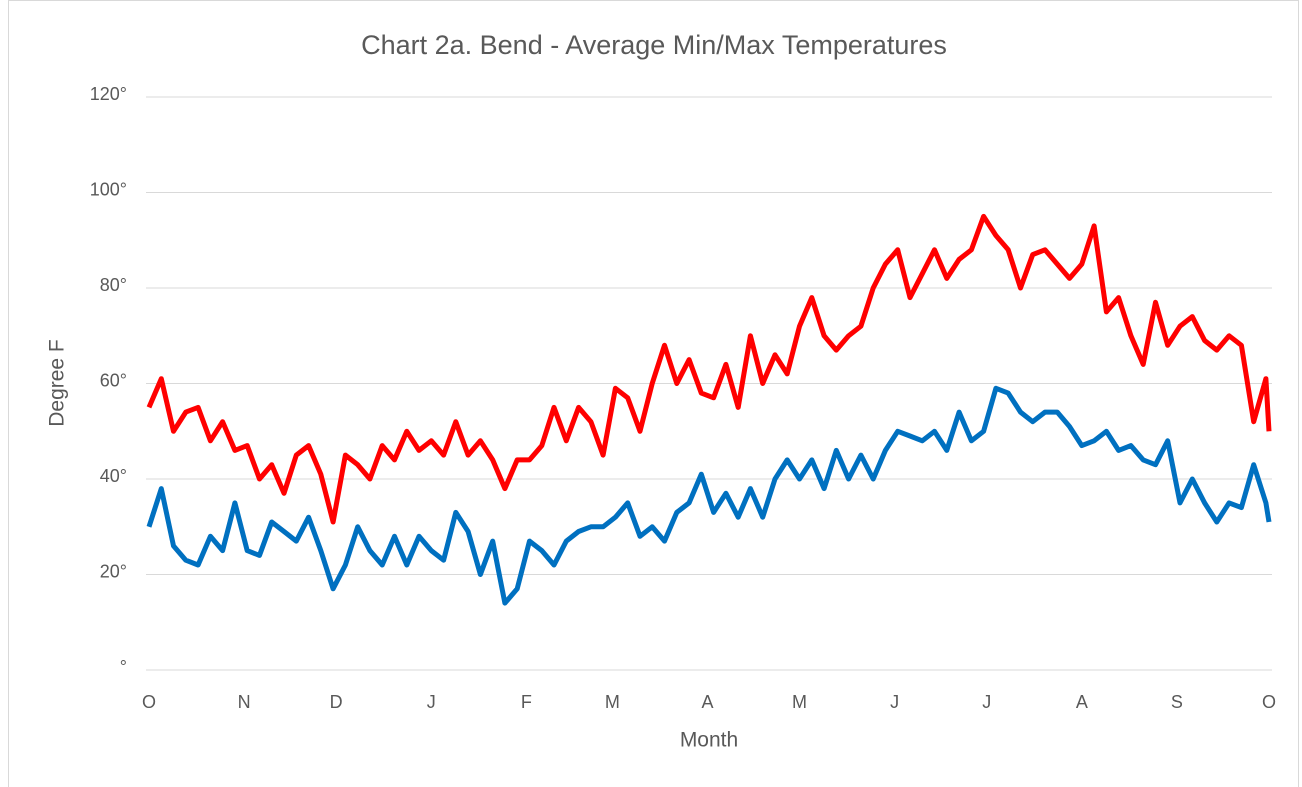 The image size is (1302, 787). What do you see at coordinates (113, 285) in the screenshot?
I see `y-tick-label: 80°` at bounding box center [113, 285].